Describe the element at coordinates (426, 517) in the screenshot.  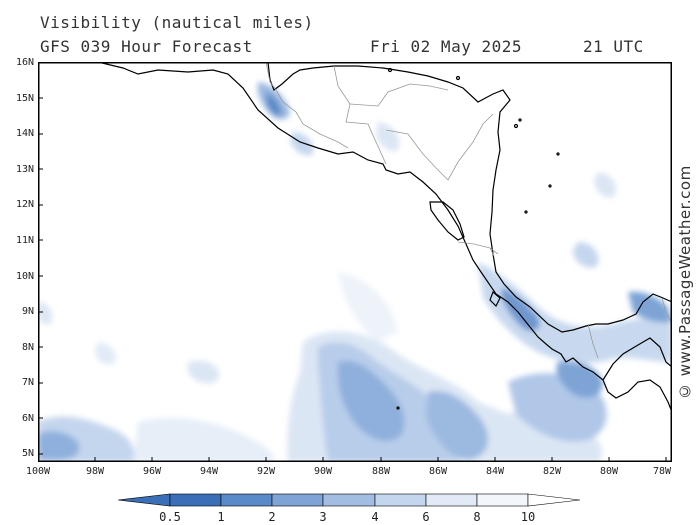
I see `legend-label-6: 6` at that location.